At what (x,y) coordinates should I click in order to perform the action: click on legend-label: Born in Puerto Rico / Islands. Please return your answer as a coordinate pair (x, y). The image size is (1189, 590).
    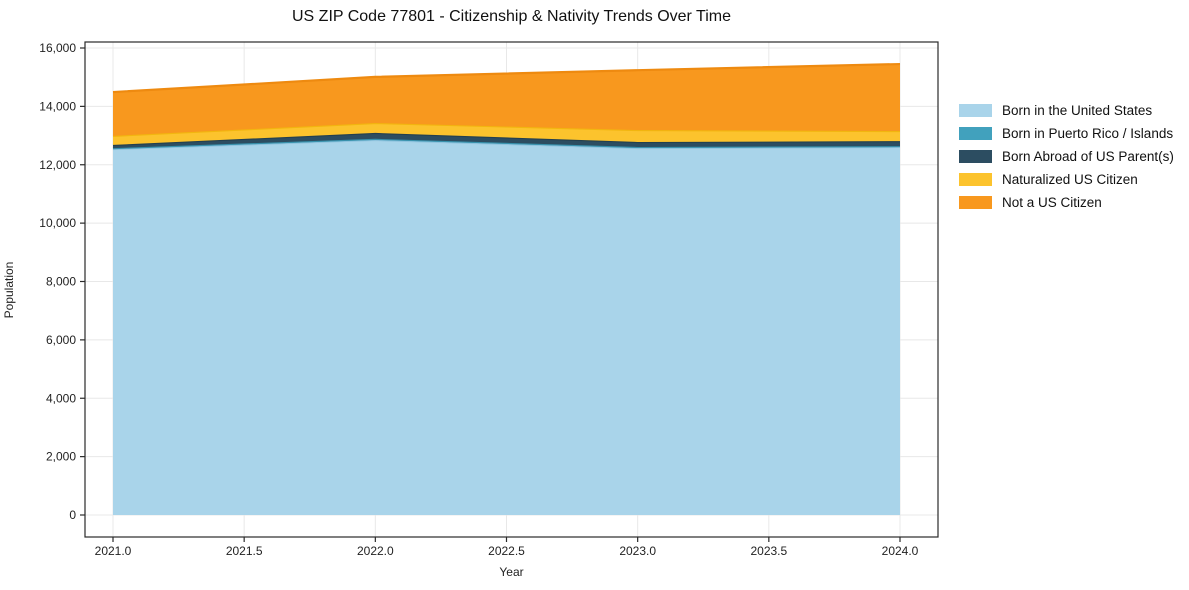
    Looking at the image, I should click on (1088, 133).